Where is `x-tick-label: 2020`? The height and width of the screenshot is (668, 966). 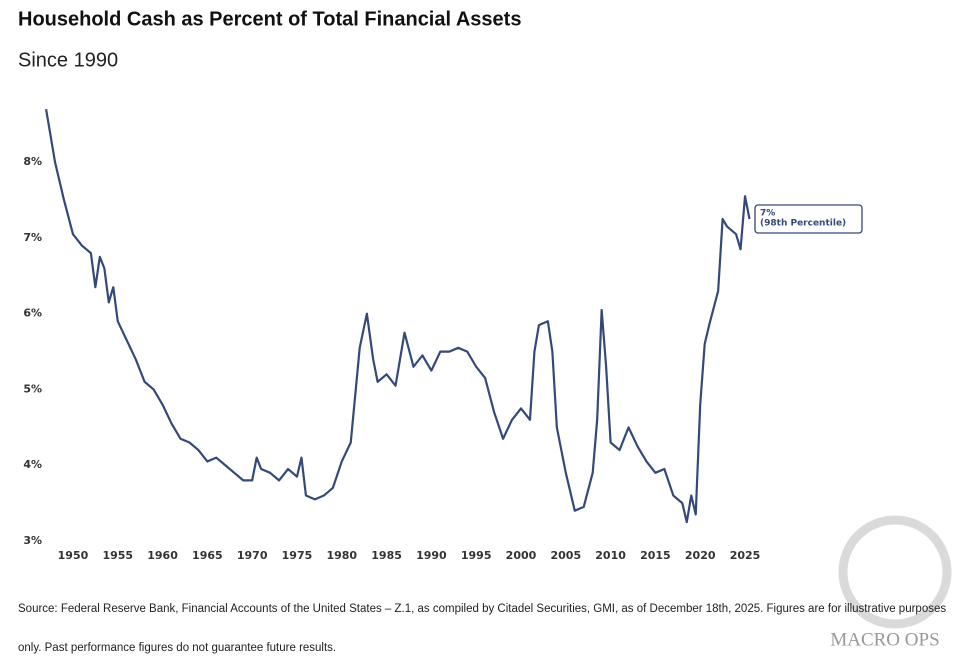 x-tick-label: 2020 is located at coordinates (700, 555).